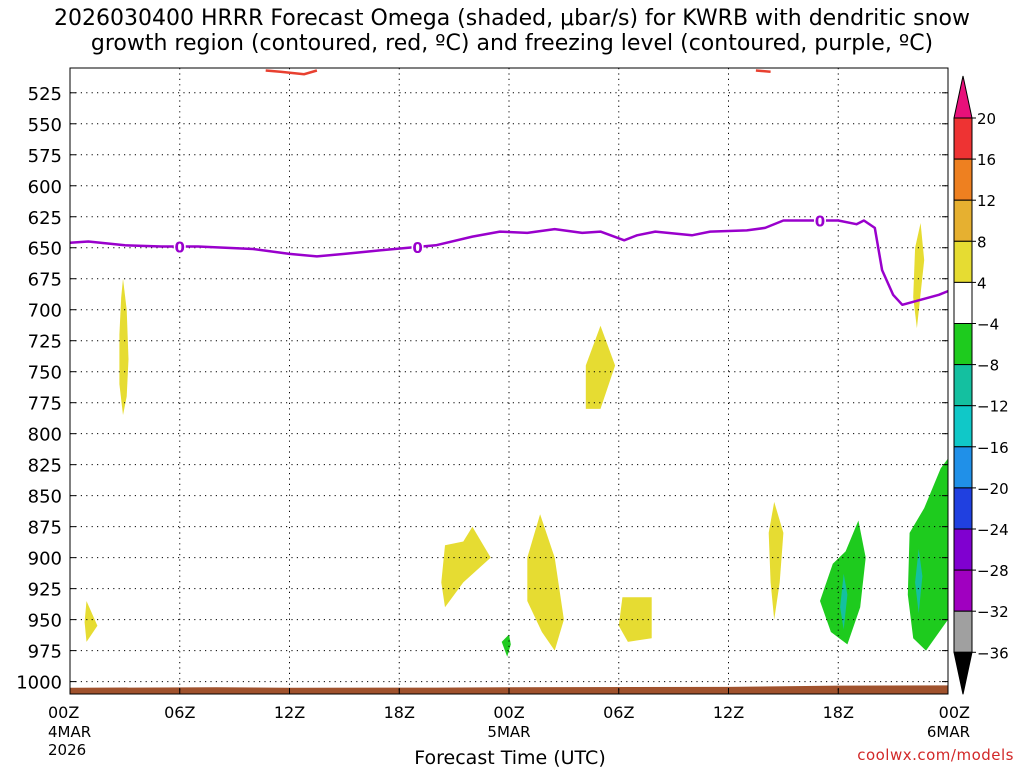 This screenshot has height=768, width=1024. I want to click on colorbar-label-9: −20, so click(993, 489).